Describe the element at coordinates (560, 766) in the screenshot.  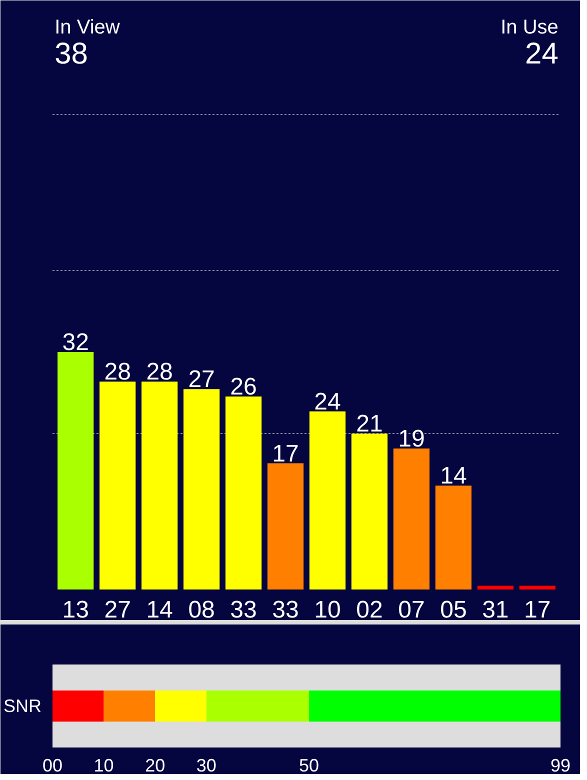
I see `x-tick-label: 99` at that location.